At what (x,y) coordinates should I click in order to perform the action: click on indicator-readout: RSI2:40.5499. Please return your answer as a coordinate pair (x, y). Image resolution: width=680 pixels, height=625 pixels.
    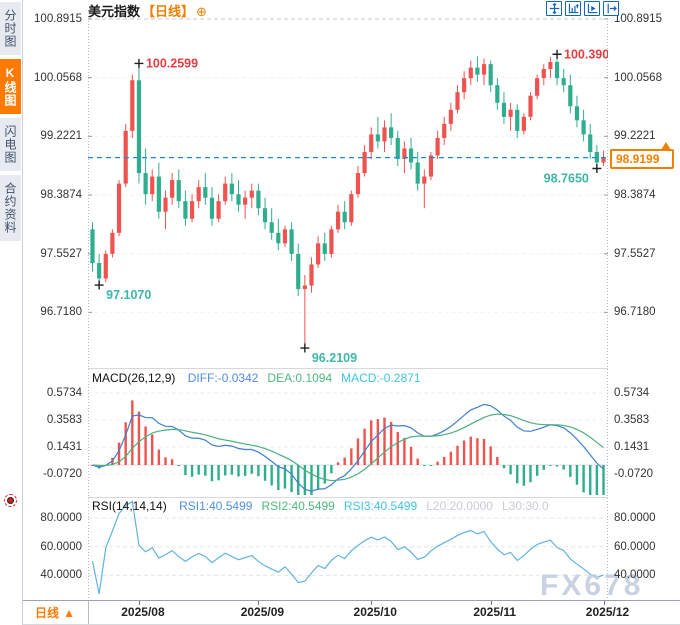
    Looking at the image, I should click on (298, 506).